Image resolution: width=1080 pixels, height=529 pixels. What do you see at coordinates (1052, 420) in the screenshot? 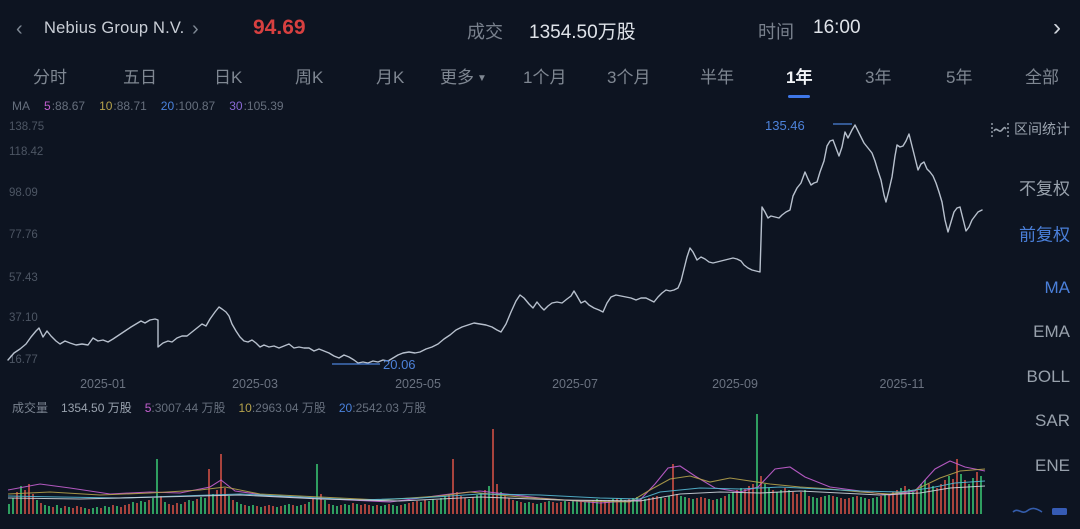
I see `sidebar-item-sar: SAR` at bounding box center [1052, 420].